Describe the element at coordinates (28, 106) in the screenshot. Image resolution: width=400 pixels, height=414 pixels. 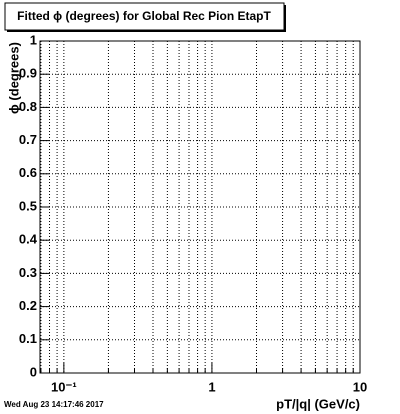
I see `y-tick-label: 0.8` at that location.